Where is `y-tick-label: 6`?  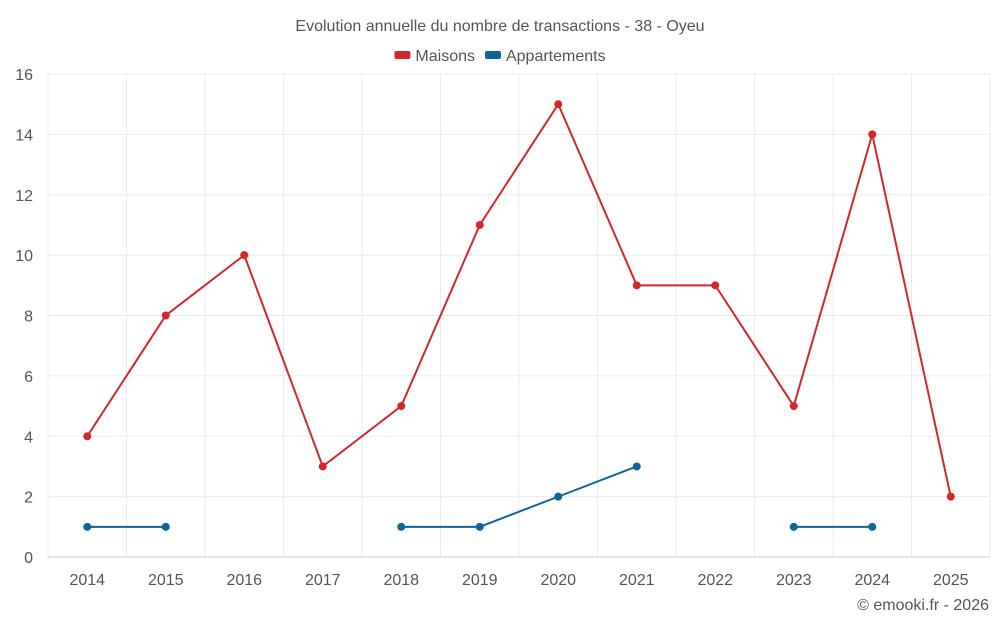
y-tick-label: 6 is located at coordinates (28, 377).